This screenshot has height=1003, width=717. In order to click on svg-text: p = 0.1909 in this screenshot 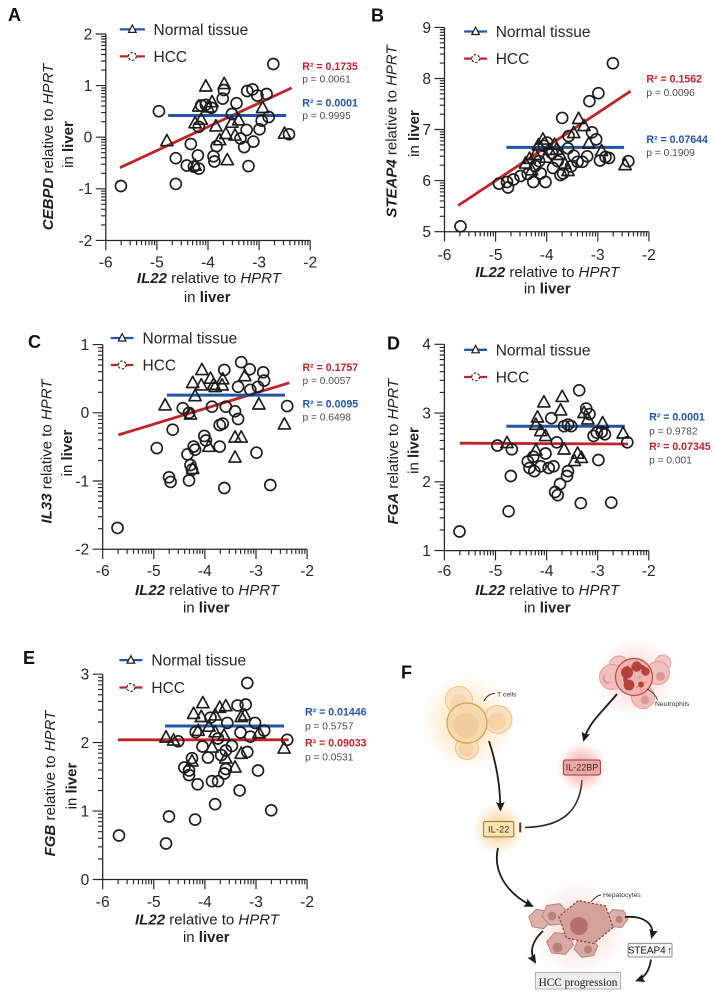, I will do `click(670, 153)`.